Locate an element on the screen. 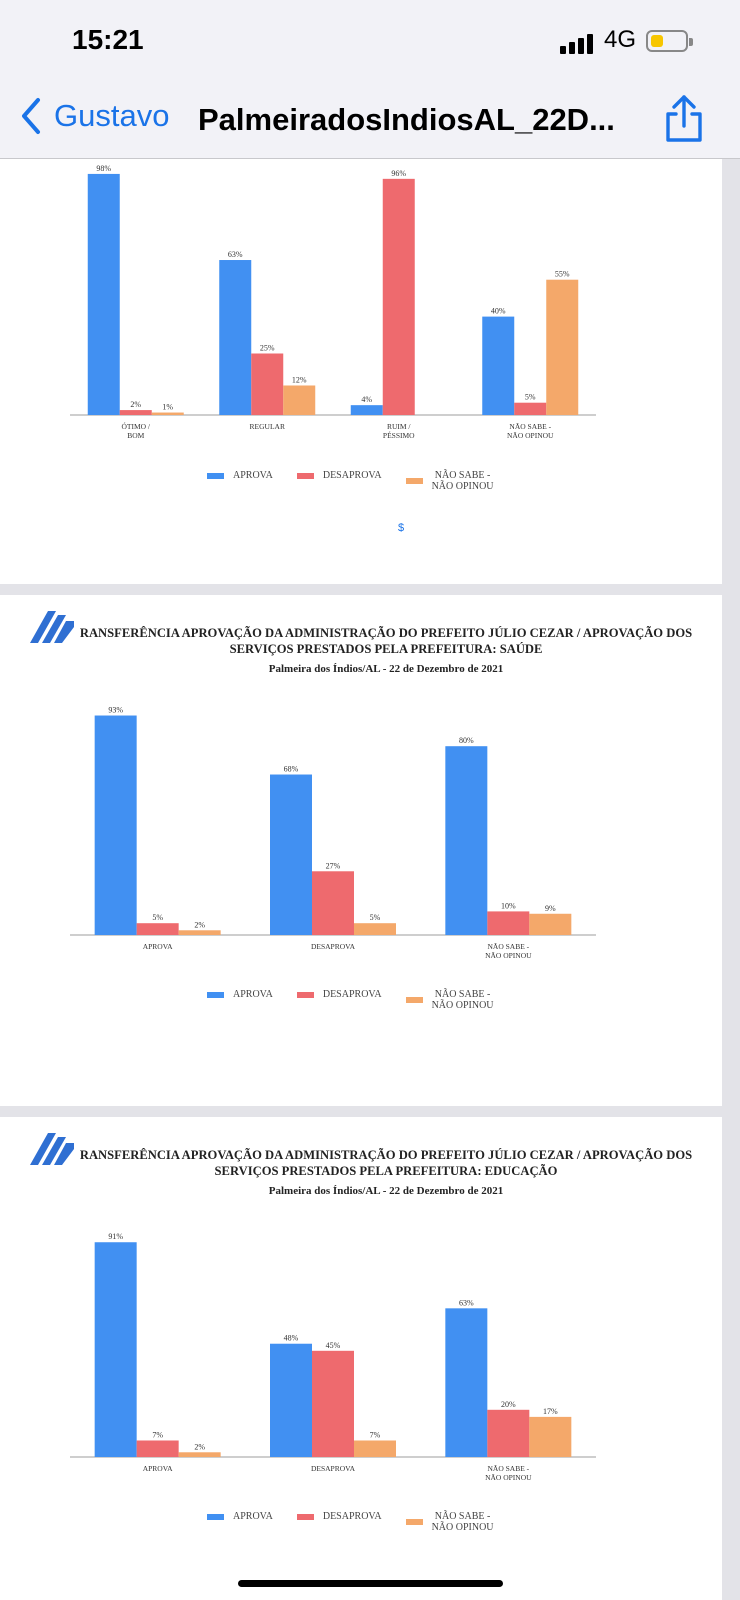 The image size is (740, 1600). network-type: 4G is located at coordinates (620, 39).